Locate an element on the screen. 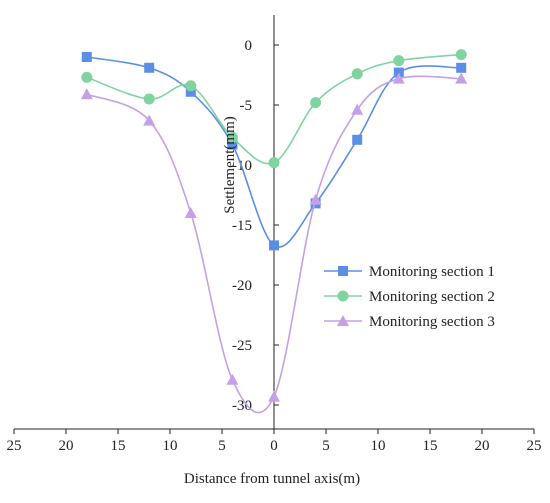  y-tick-label: 0 is located at coordinates (249, 46).